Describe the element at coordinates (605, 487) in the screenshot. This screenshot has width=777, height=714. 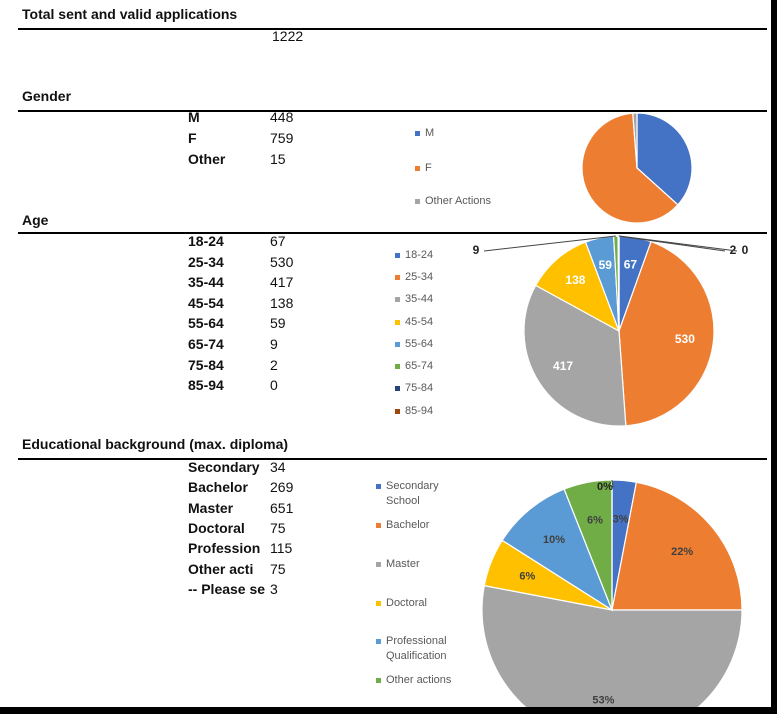
I see `data-label: 0%` at that location.